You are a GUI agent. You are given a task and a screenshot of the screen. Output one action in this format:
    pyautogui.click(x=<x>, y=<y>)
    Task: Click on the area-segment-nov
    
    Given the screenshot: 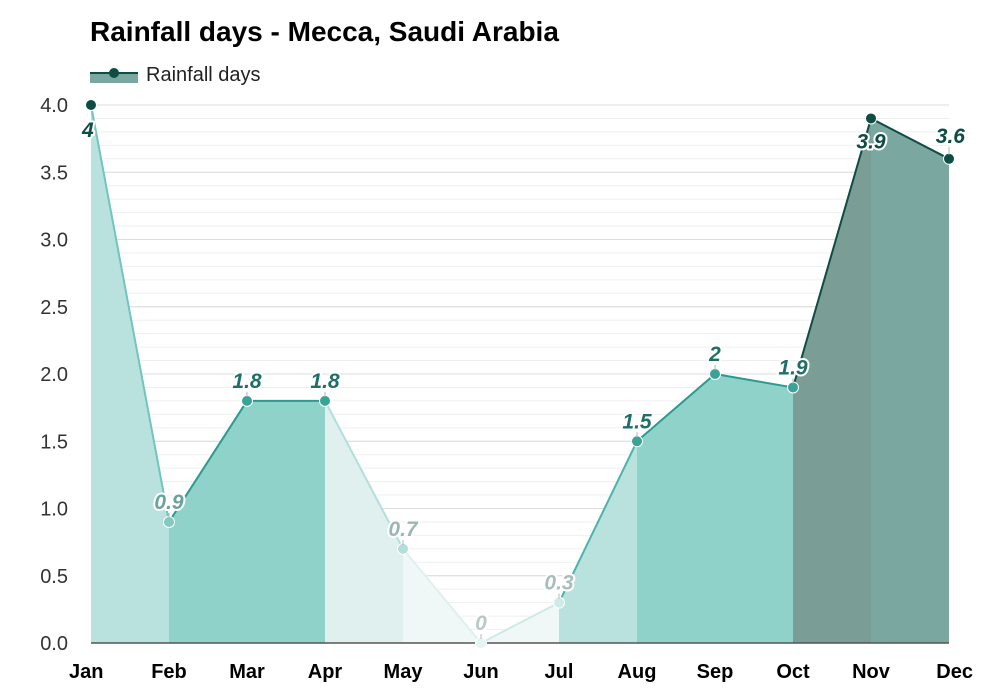 What is the action you would take?
    pyautogui.click(x=910, y=380)
    